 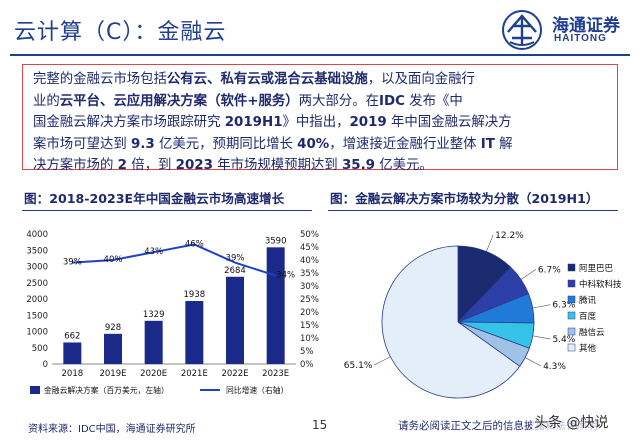 What do you see at coordinates (275, 374) in the screenshot?
I see `x-tick-label: 2023E` at bounding box center [275, 374].